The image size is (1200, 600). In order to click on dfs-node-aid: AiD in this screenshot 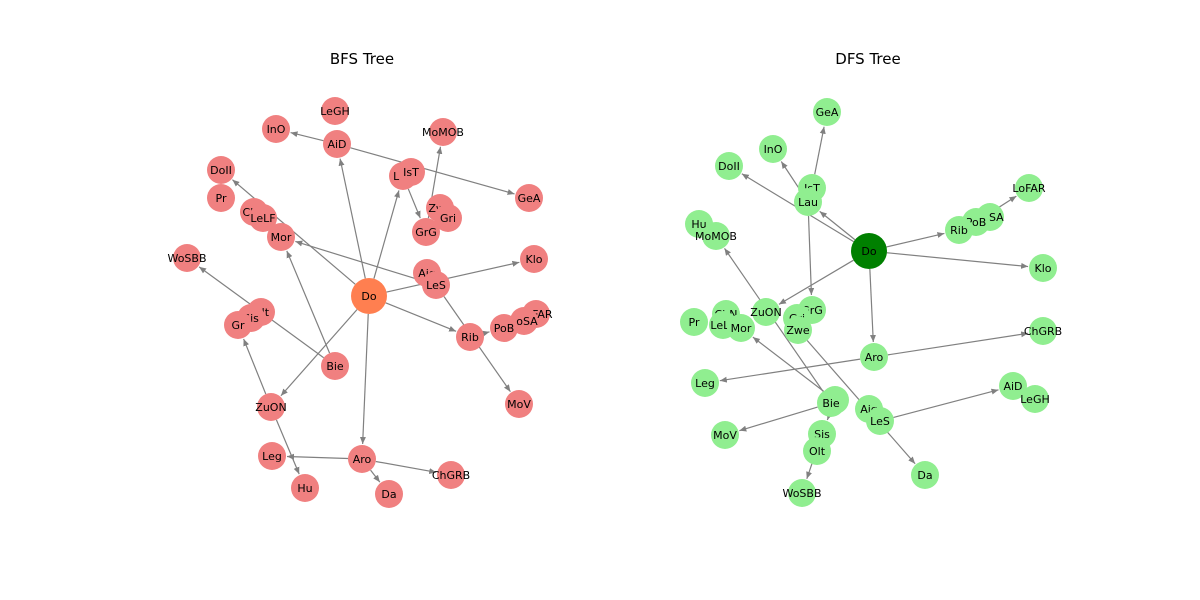, I will do `click(1013, 386)`.